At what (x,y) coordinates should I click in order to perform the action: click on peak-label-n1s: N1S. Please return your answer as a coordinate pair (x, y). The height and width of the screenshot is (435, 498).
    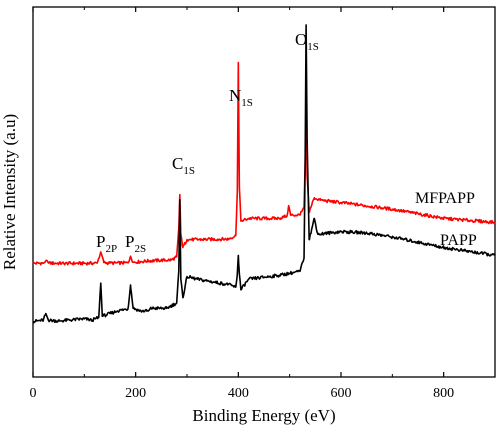
    Looking at the image, I should click on (241, 97).